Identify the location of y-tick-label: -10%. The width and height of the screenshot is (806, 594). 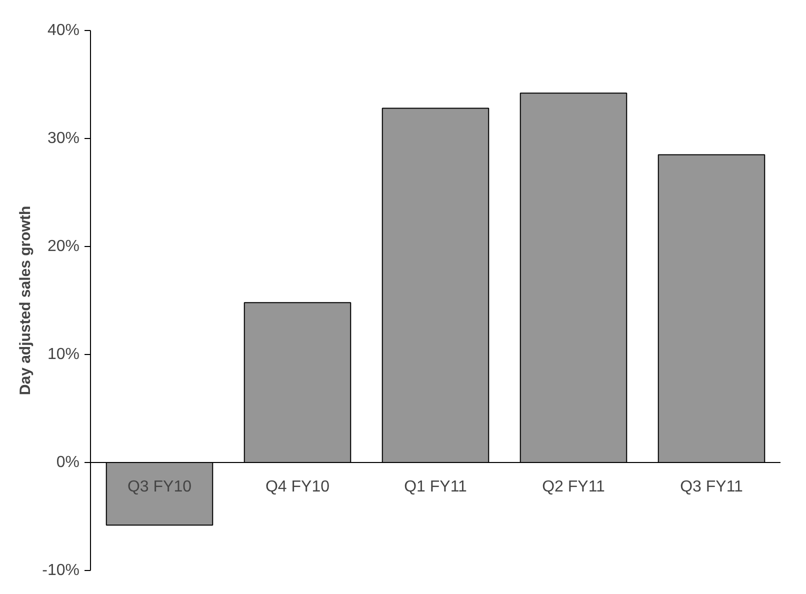
(61, 570).